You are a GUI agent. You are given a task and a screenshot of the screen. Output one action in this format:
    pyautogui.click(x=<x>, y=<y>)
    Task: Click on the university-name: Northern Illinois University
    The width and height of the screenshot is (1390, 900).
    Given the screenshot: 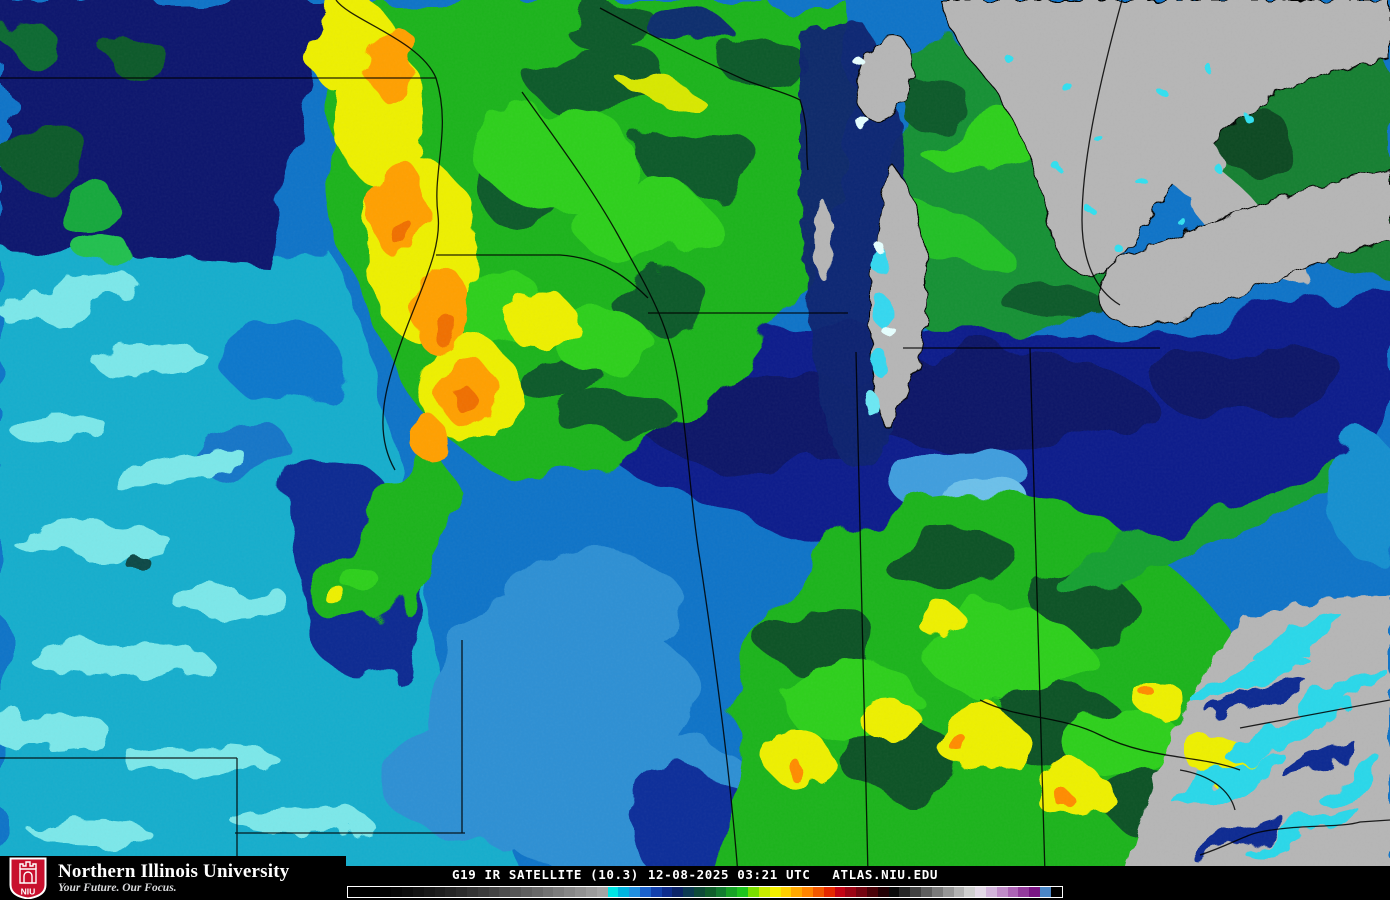 What is the action you would take?
    pyautogui.click(x=174, y=871)
    